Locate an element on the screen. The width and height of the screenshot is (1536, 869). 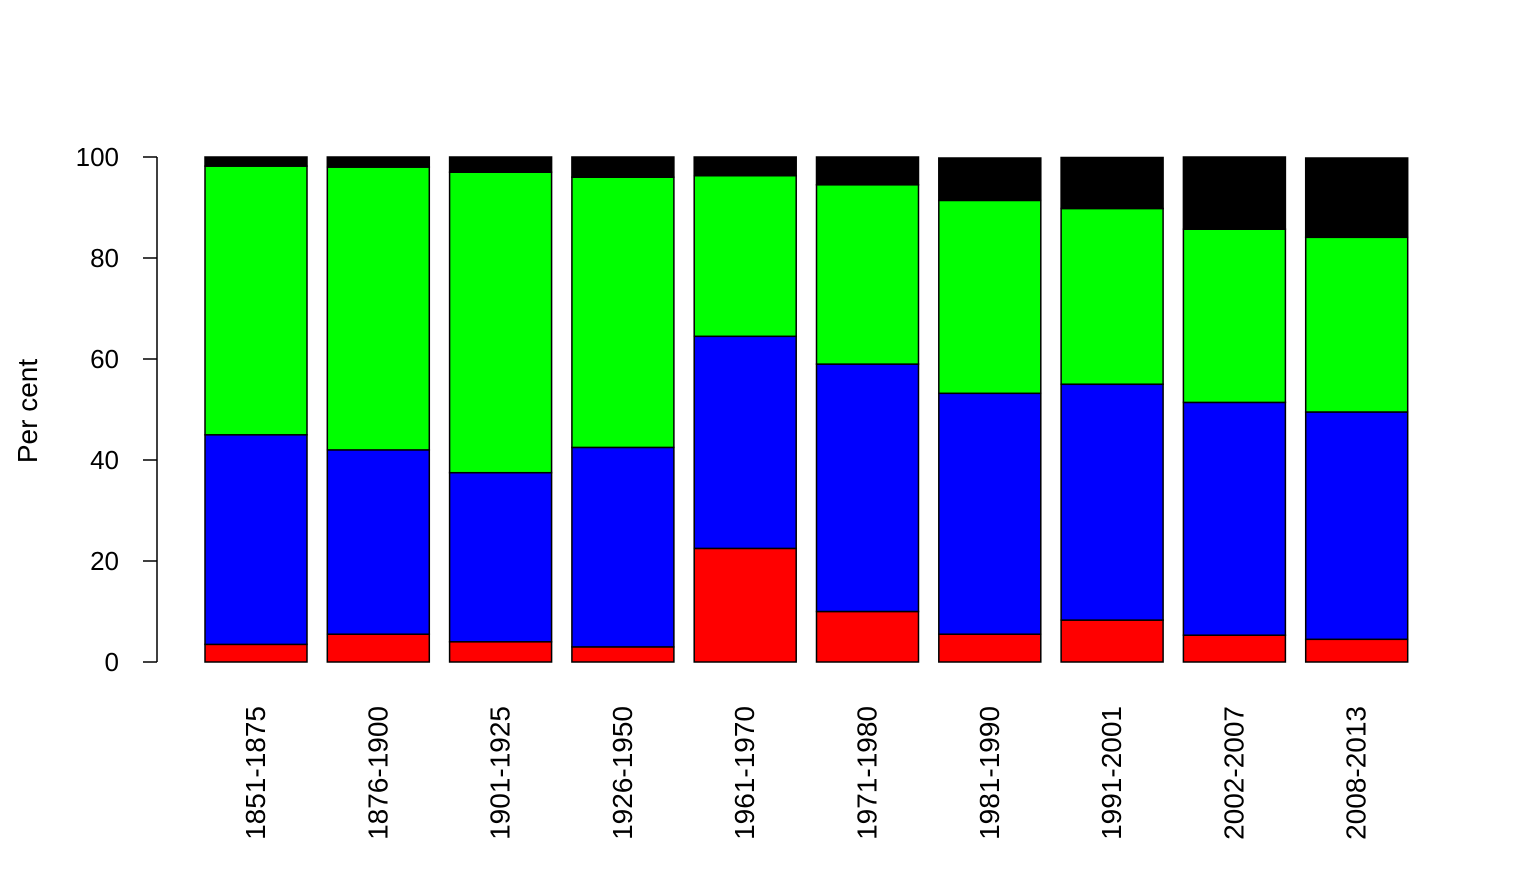
y-axis-label: Per cent is located at coordinates (27, 411).